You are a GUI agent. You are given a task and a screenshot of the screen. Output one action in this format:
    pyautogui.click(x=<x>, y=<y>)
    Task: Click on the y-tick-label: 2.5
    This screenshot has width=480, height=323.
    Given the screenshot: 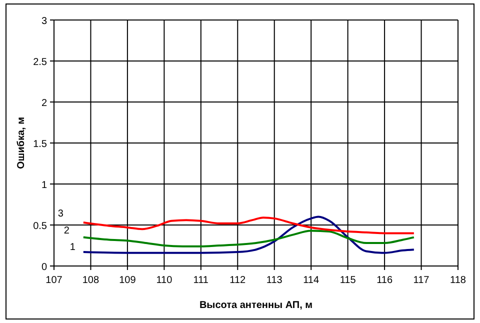 What is the action you would take?
    pyautogui.click(x=40, y=62)
    